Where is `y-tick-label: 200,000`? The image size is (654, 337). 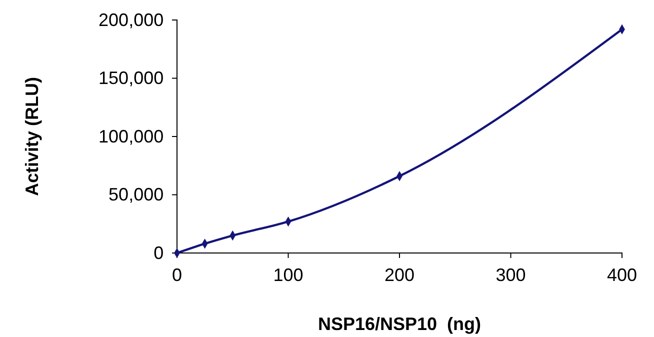
y-tick-label: 200,000 is located at coordinates (131, 20).